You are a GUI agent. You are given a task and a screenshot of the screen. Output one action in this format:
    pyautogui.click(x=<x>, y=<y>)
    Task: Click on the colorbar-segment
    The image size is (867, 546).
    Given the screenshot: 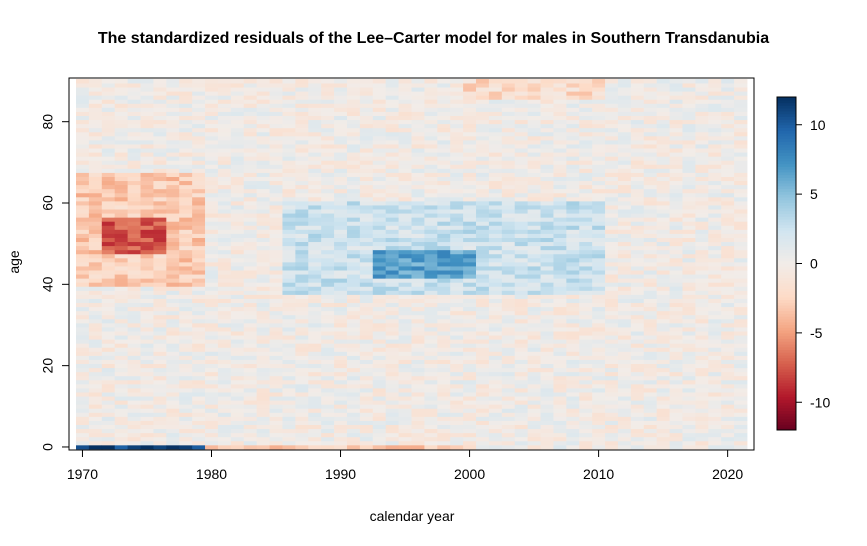 What is the action you would take?
    pyautogui.click(x=786, y=362)
    